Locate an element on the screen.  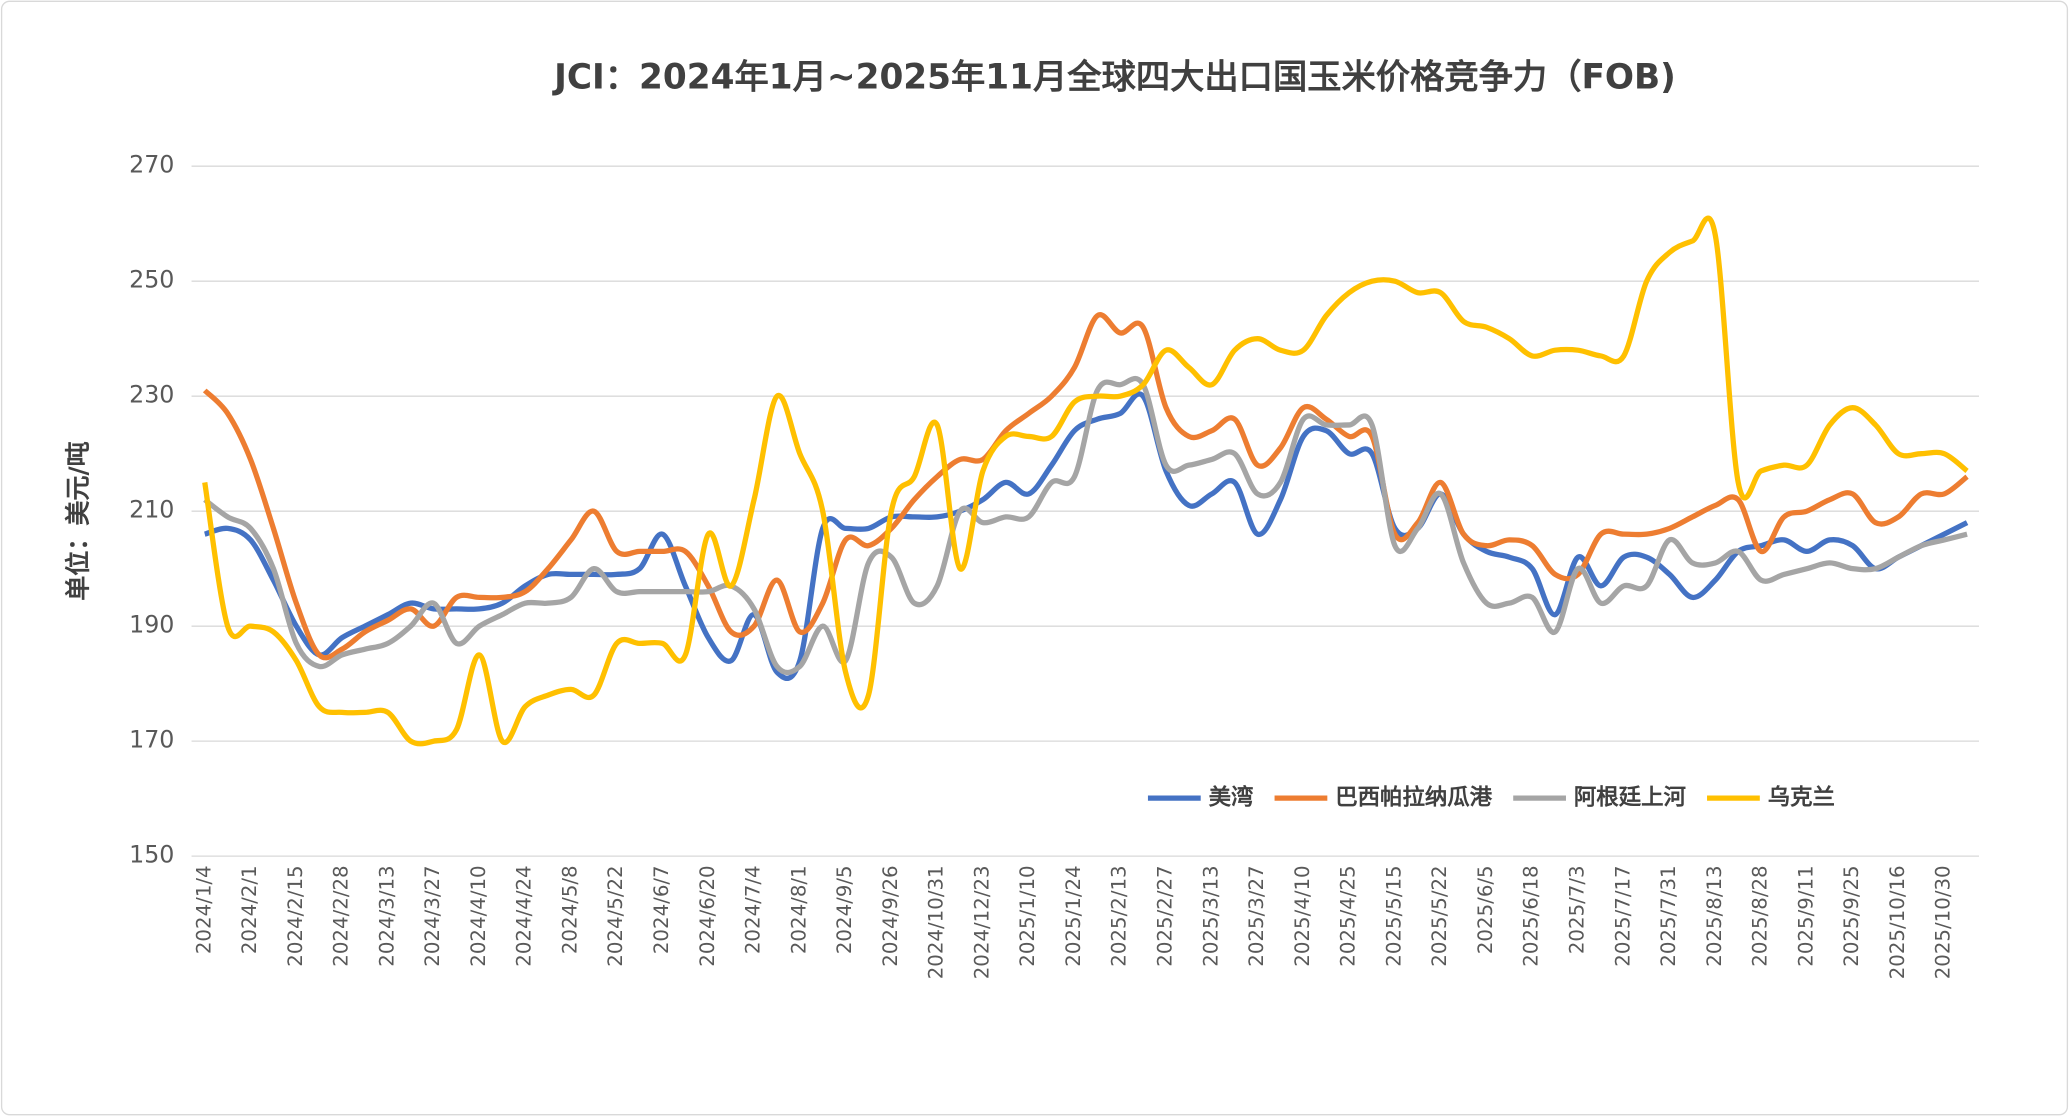
y-tick-label: 150 is located at coordinates (151, 855).